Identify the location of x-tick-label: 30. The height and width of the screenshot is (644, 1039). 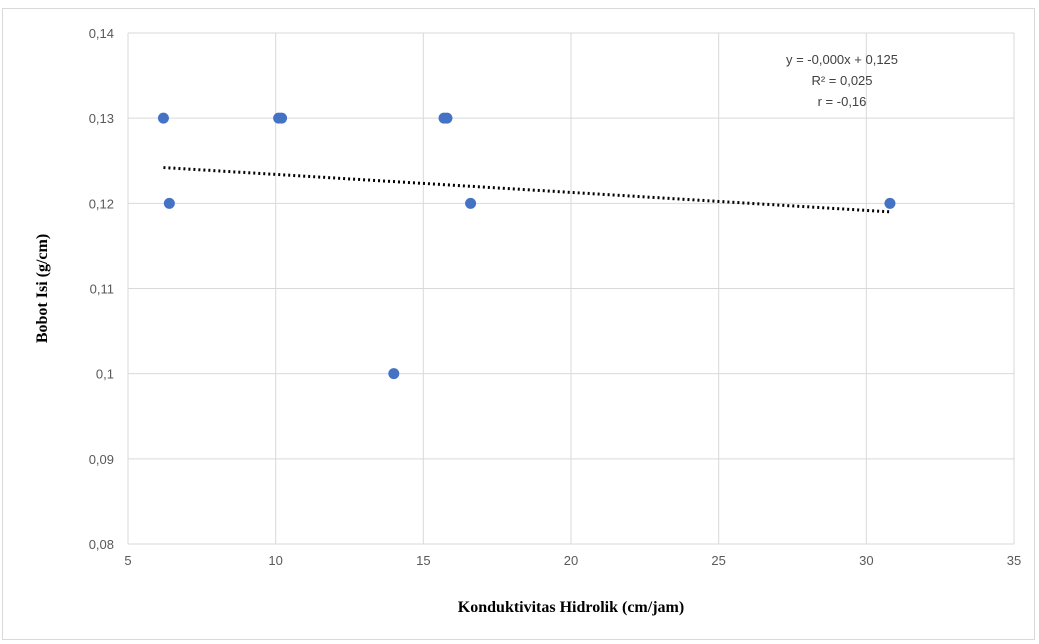
(866, 560).